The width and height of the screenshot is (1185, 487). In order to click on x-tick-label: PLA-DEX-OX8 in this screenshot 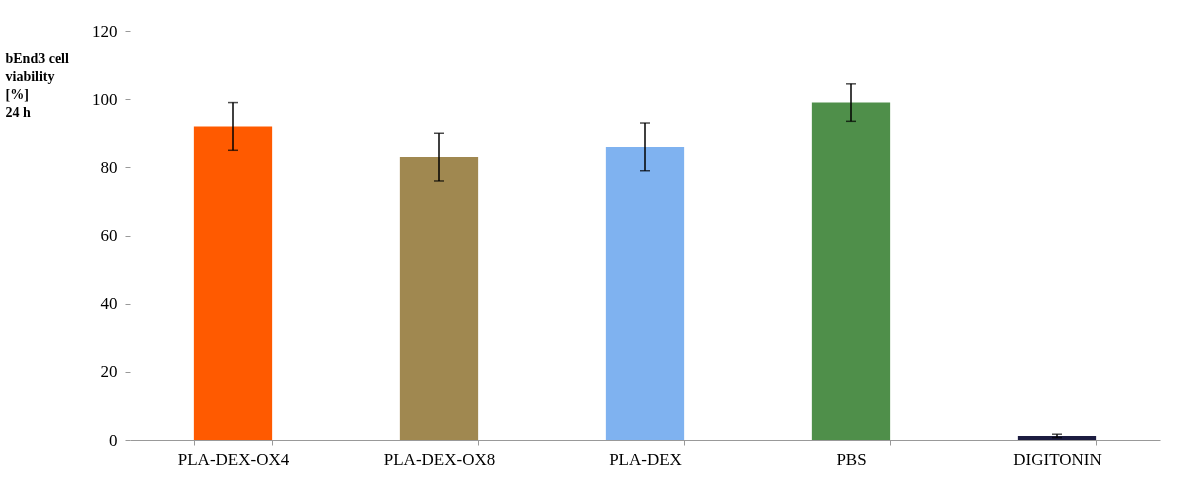, I will do `click(439, 459)`.